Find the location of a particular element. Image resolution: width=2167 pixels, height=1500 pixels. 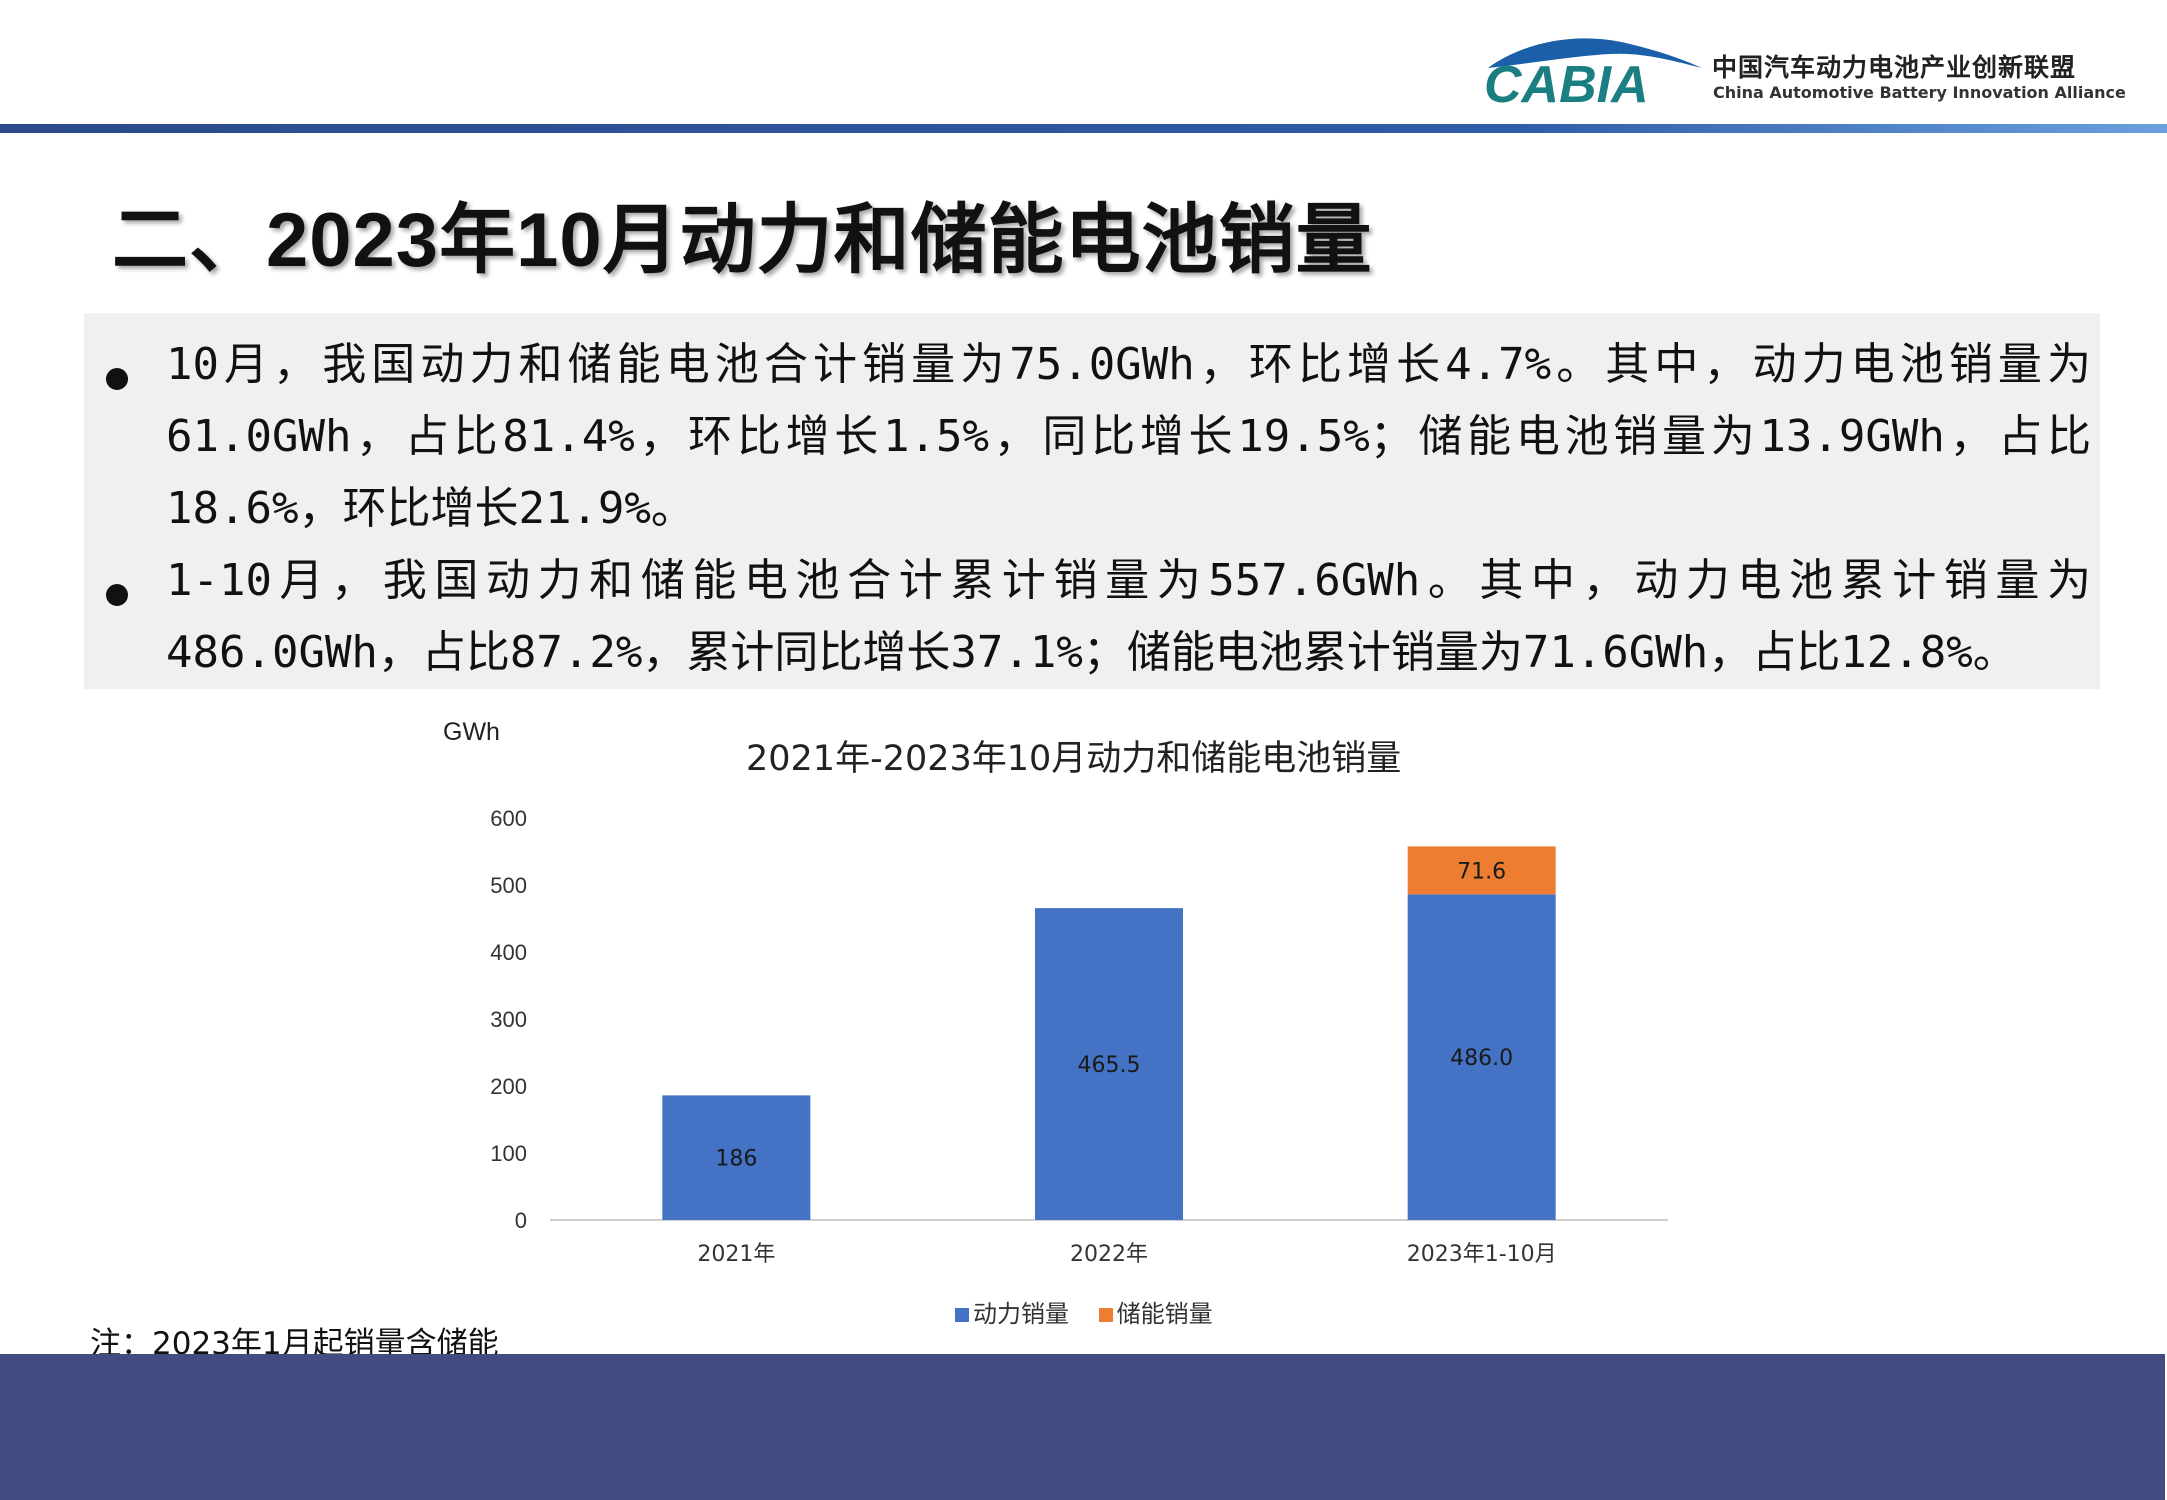

org-name-cn: 中国汽车动力电池产业创新联盟 is located at coordinates (1894, 67).